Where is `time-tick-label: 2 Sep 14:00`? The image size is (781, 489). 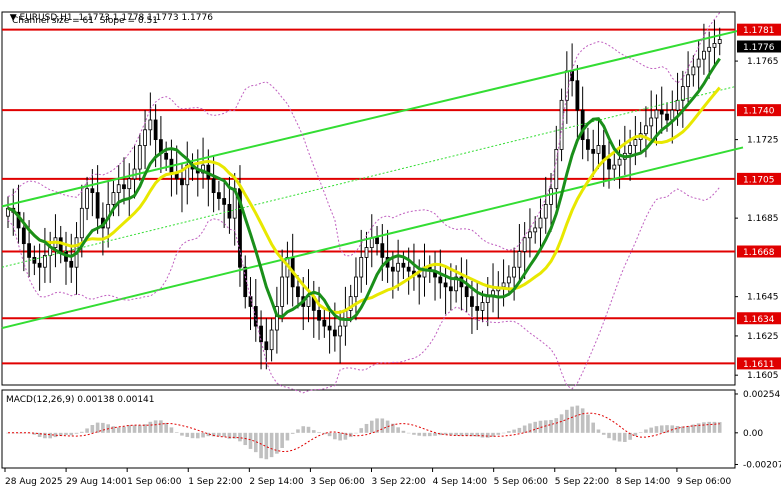
time-tick-label: 2 Sep 14:00 is located at coordinates (276, 482).